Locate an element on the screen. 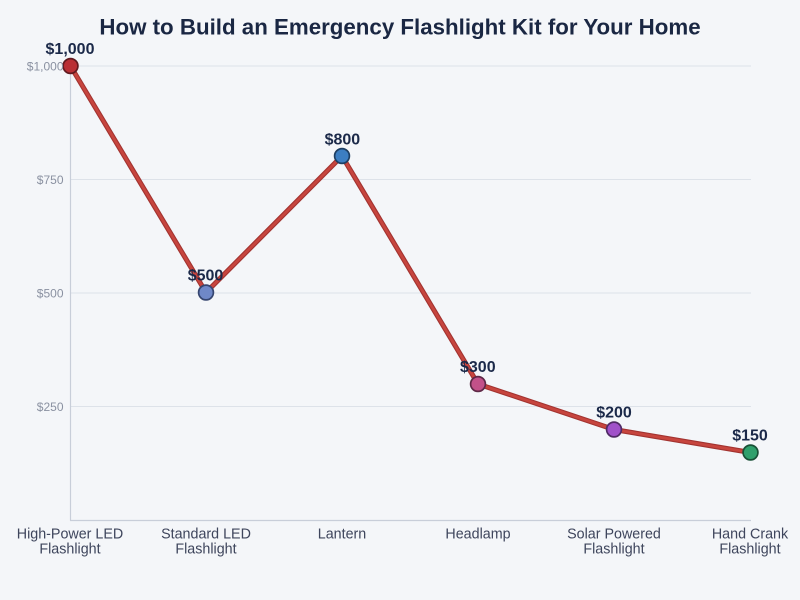  svg-text: High-Power LED is located at coordinates (70, 534).